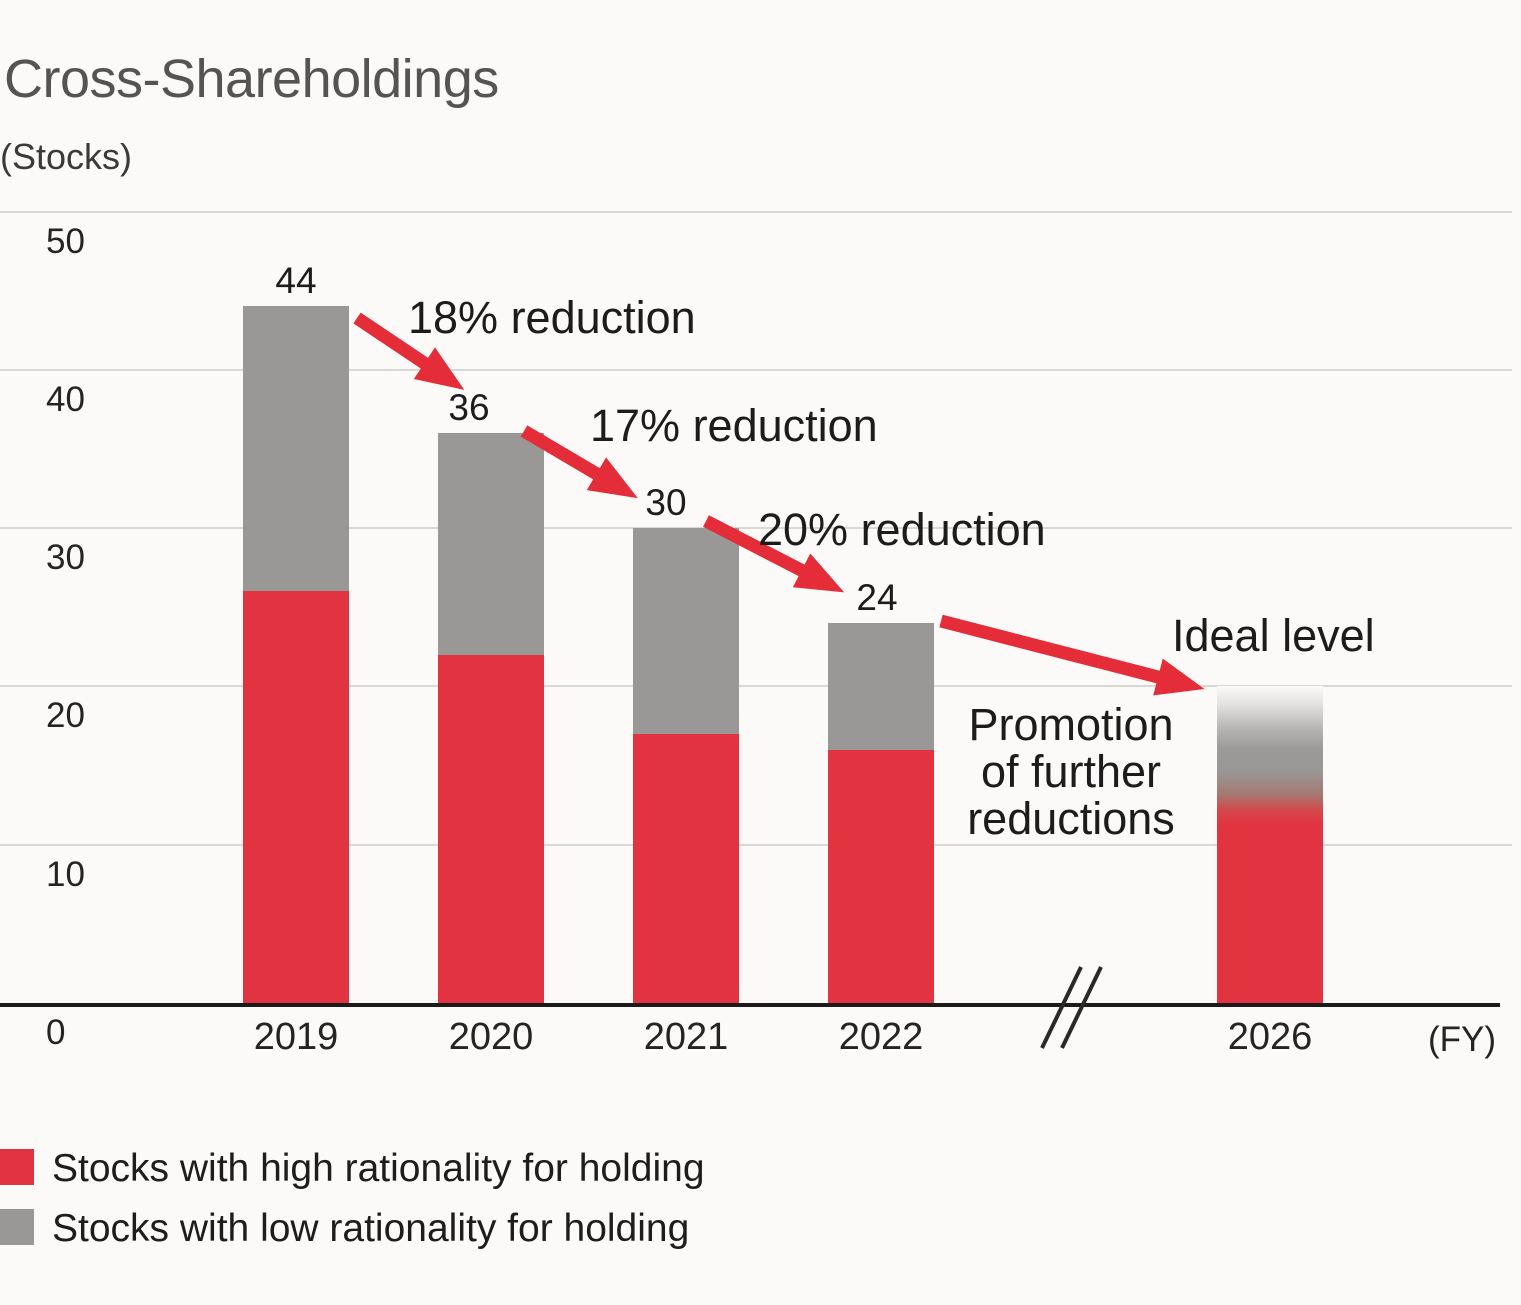  Describe the element at coordinates (686, 1037) in the screenshot. I see `x-tick-label-2021: 2021` at that location.